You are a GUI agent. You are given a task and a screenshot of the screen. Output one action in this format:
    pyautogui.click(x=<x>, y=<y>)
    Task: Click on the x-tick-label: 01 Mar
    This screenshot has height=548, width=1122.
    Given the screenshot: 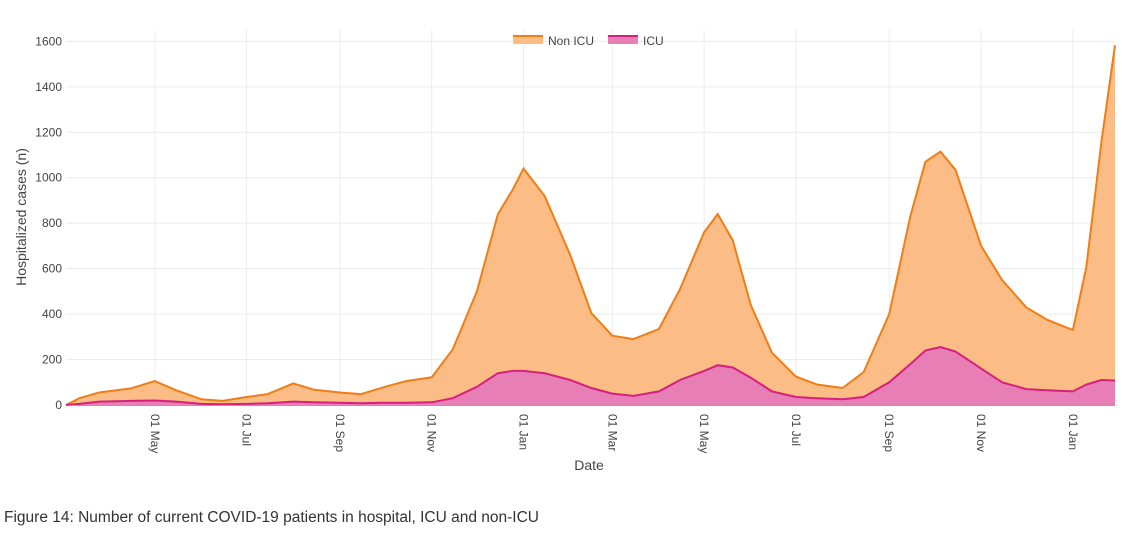 What is the action you would take?
    pyautogui.click(x=612, y=432)
    